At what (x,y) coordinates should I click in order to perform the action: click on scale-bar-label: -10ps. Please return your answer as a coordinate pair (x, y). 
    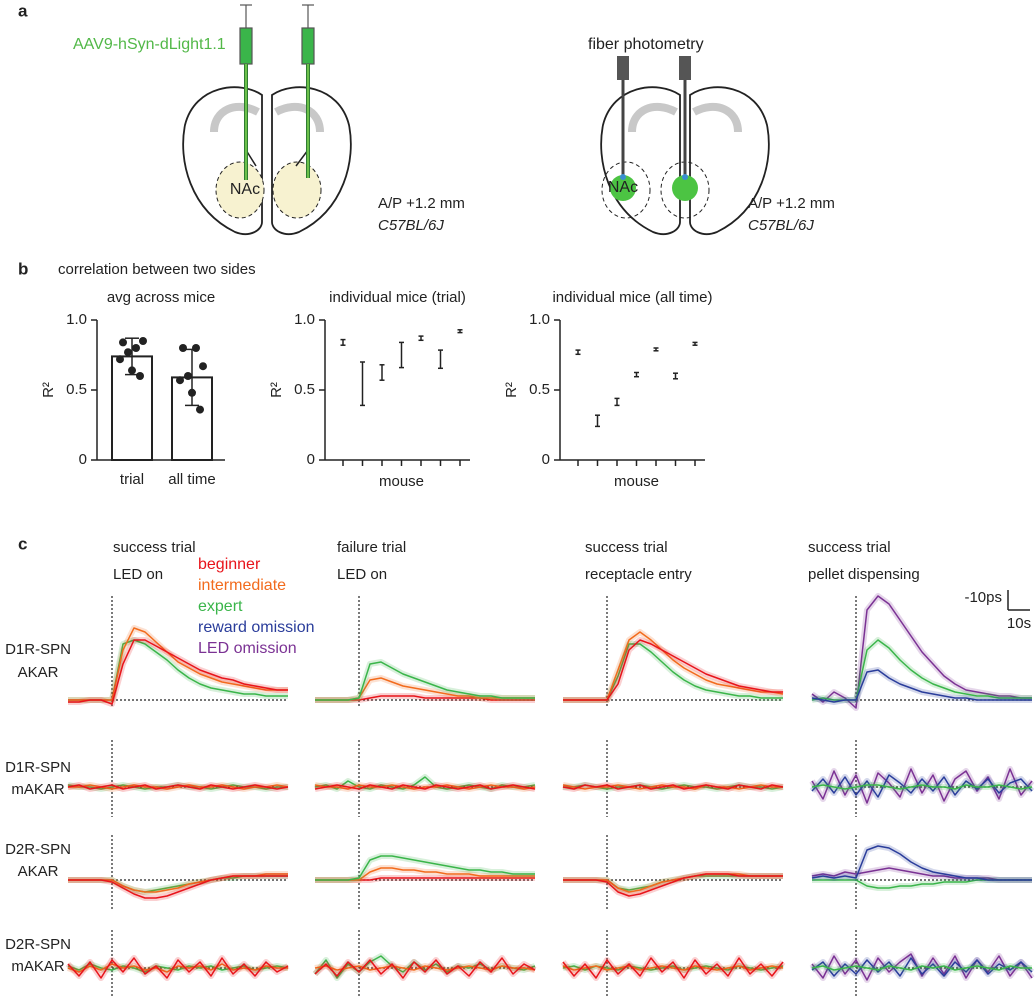
    Looking at the image, I should click on (983, 597).